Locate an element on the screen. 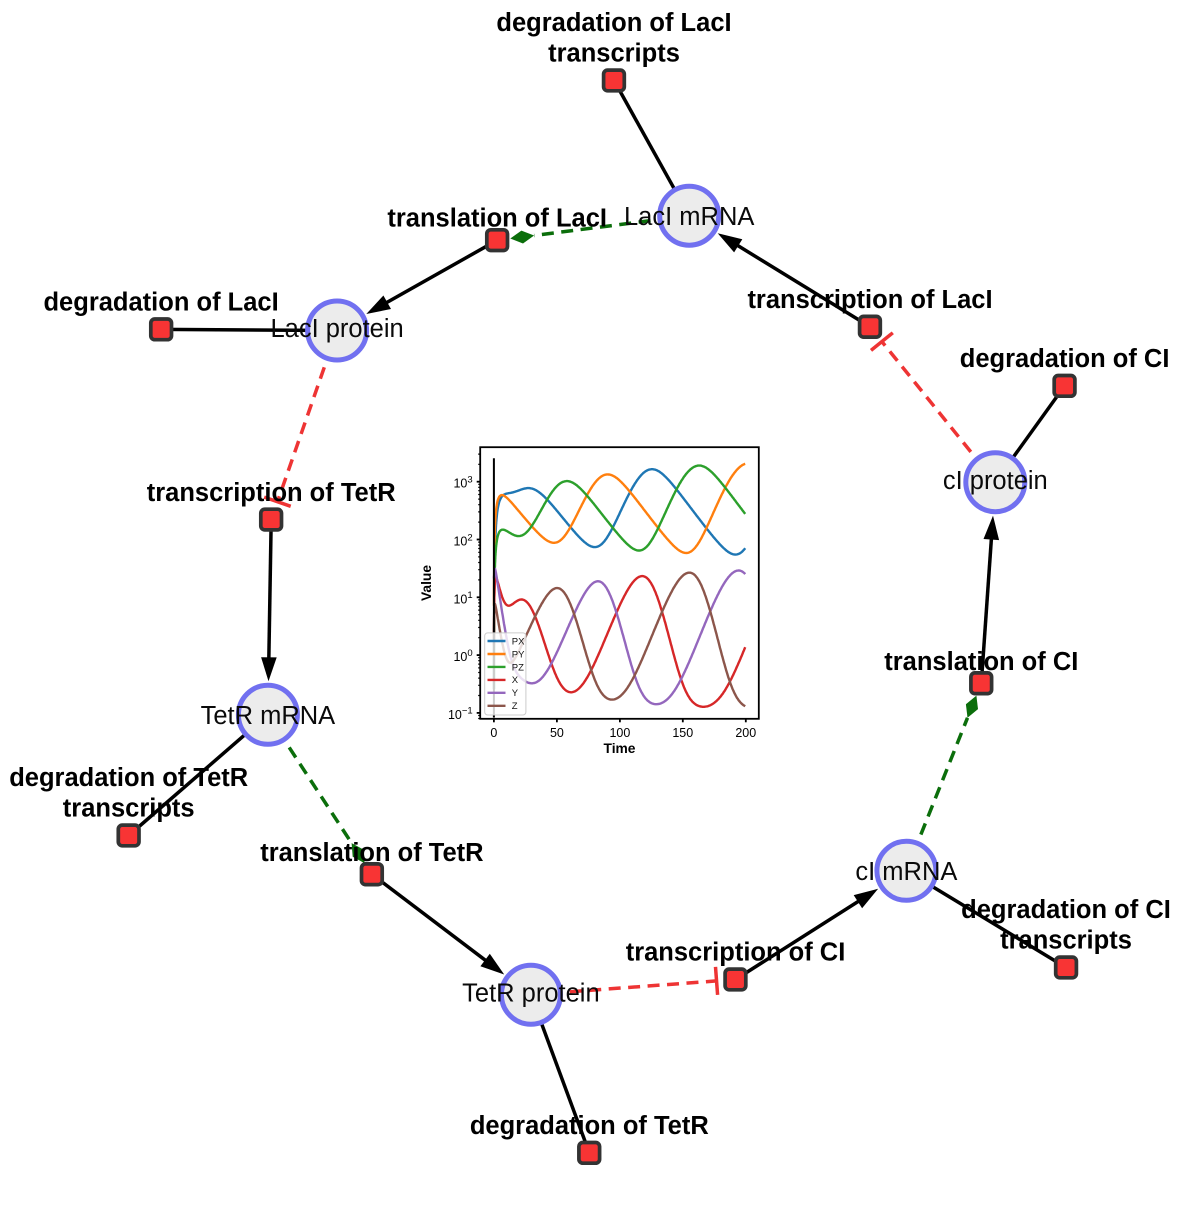 The height and width of the screenshot is (1205, 1189). svg-text: PX is located at coordinates (518, 641).